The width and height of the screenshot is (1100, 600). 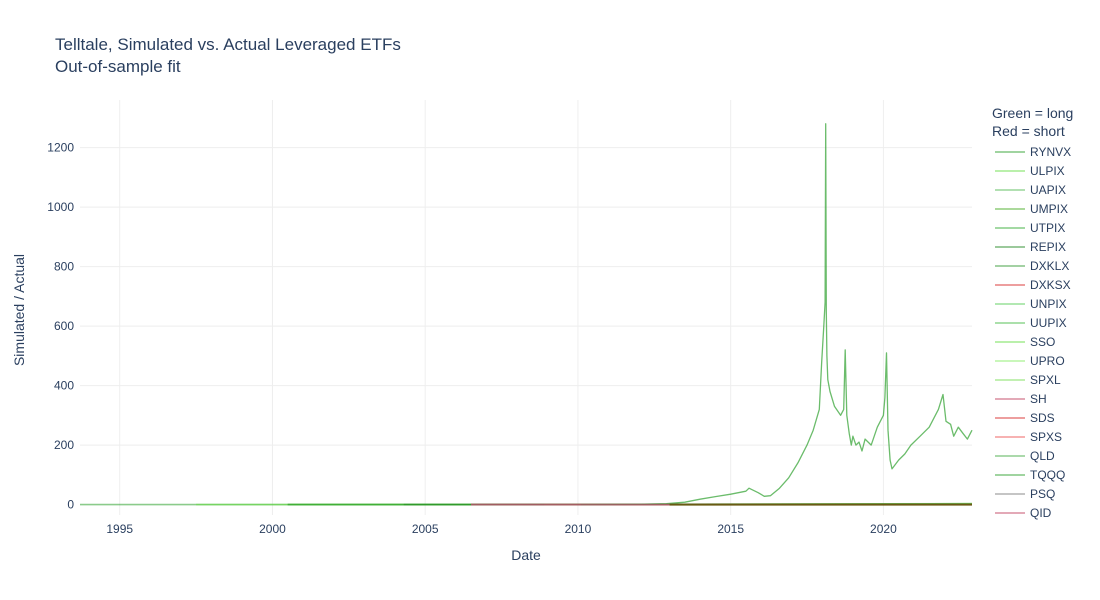 What do you see at coordinates (1050, 152) in the screenshot?
I see `legend-label: RYNVX` at bounding box center [1050, 152].